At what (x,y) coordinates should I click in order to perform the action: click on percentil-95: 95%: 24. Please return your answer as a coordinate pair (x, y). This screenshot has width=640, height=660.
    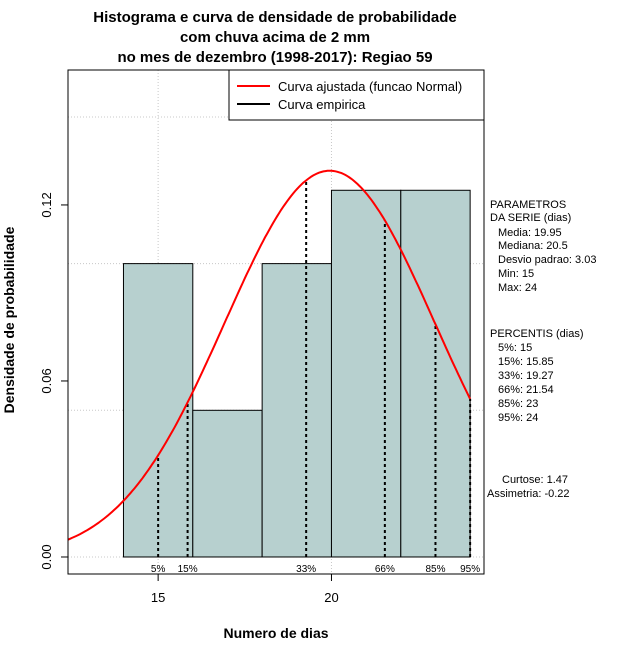
    Looking at the image, I should click on (518, 418).